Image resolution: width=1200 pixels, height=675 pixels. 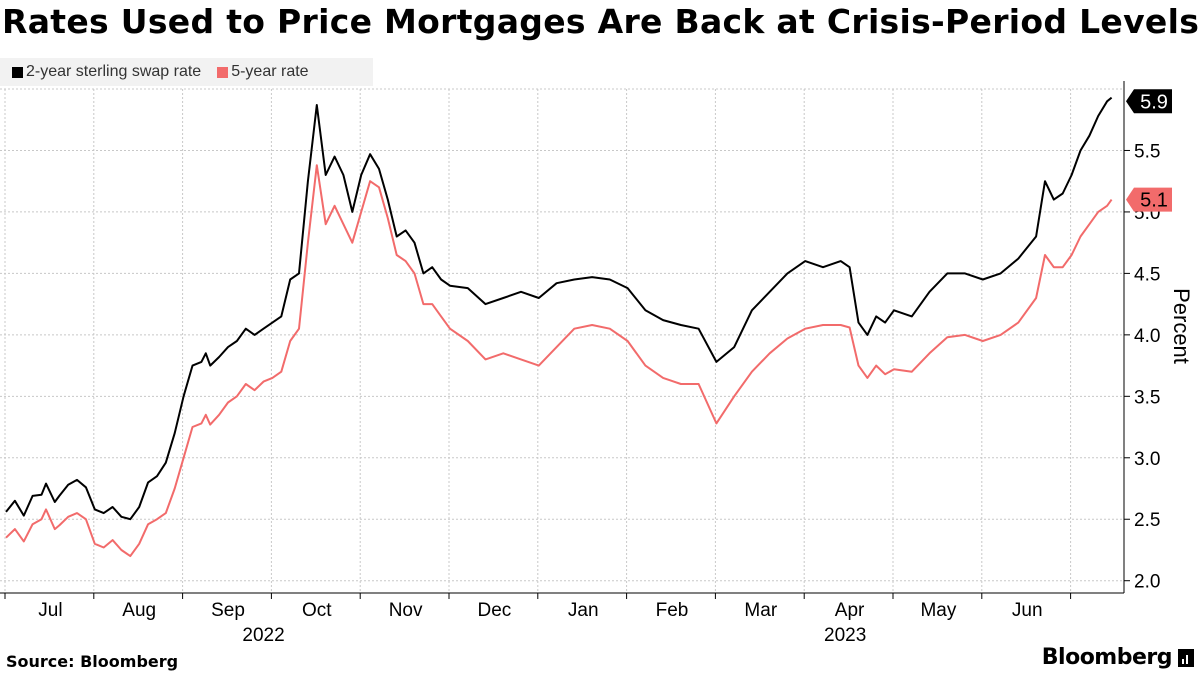 I want to click on x-tick-label: Jun, so click(x=1027, y=610).